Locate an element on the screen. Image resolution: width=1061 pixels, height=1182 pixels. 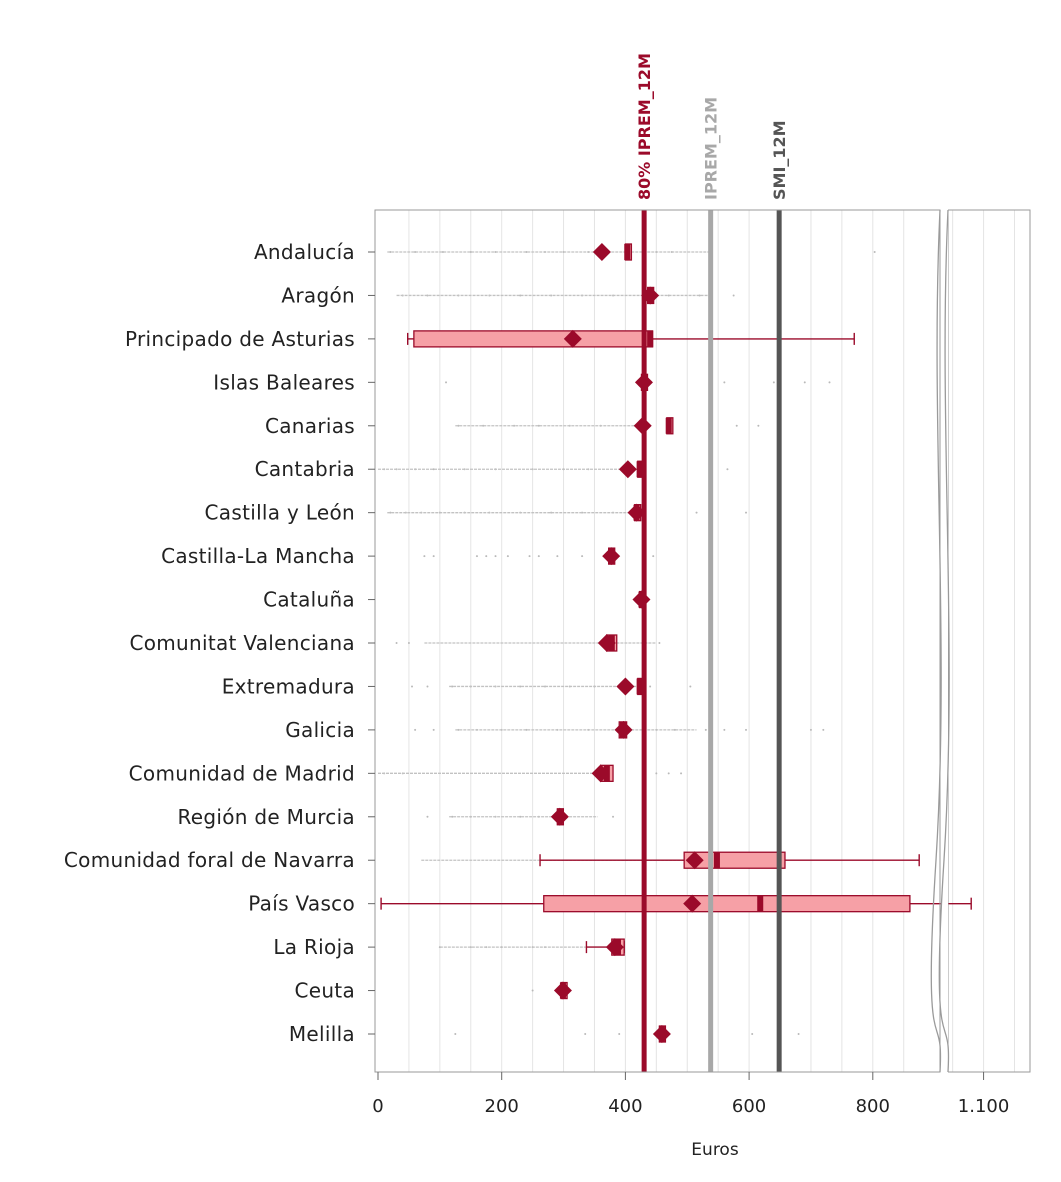
category-label: Región de Murcia is located at coordinates (266, 817).